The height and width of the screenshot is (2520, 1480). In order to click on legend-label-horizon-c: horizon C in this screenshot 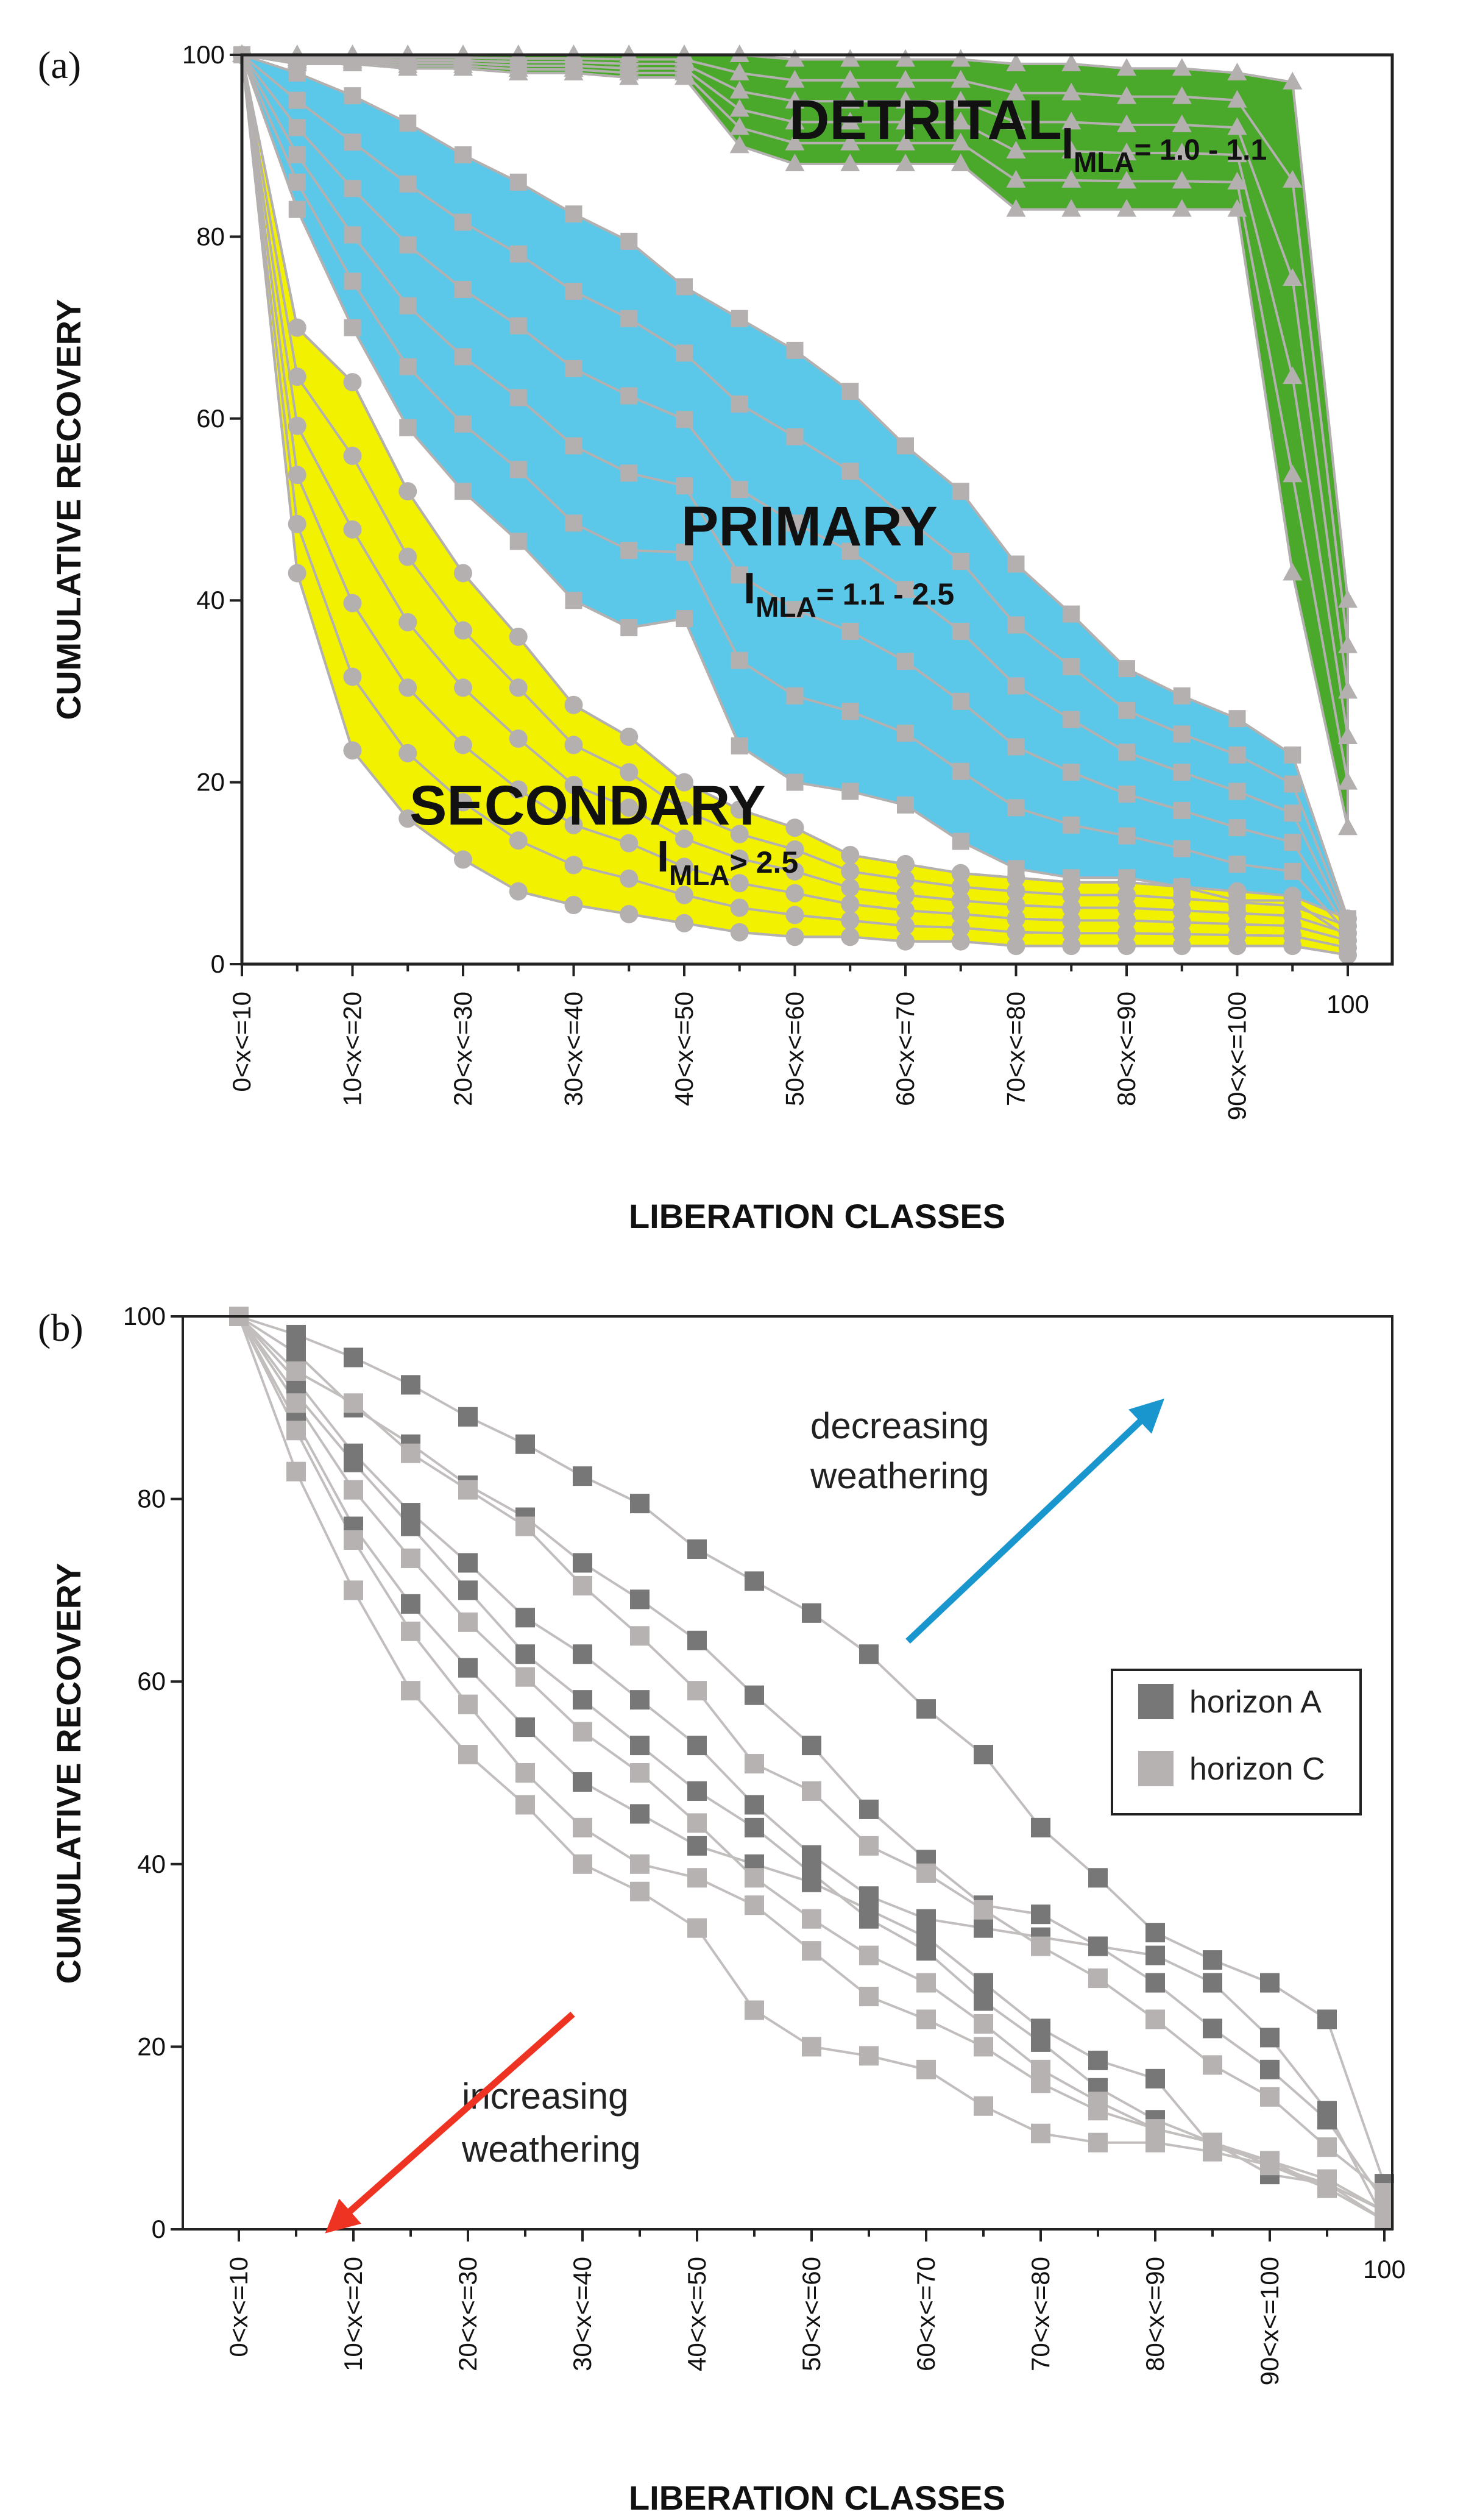, I will do `click(1257, 1770)`.